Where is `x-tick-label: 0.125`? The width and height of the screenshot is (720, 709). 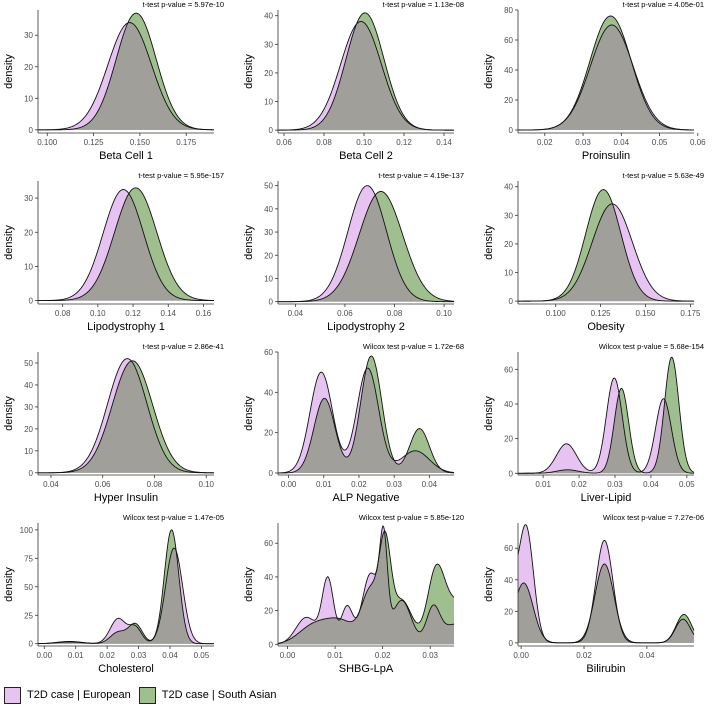 x-tick-label: 0.125 is located at coordinates (601, 313).